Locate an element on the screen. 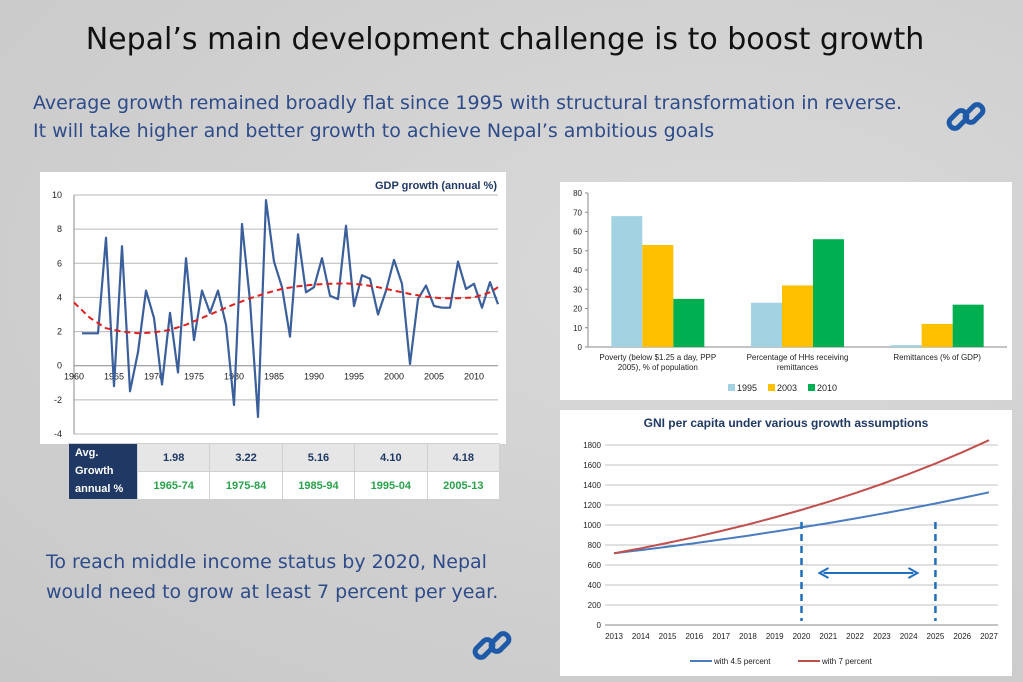 The width and height of the screenshot is (1023, 682). gni-y-tick-label: 400 is located at coordinates (595, 585).